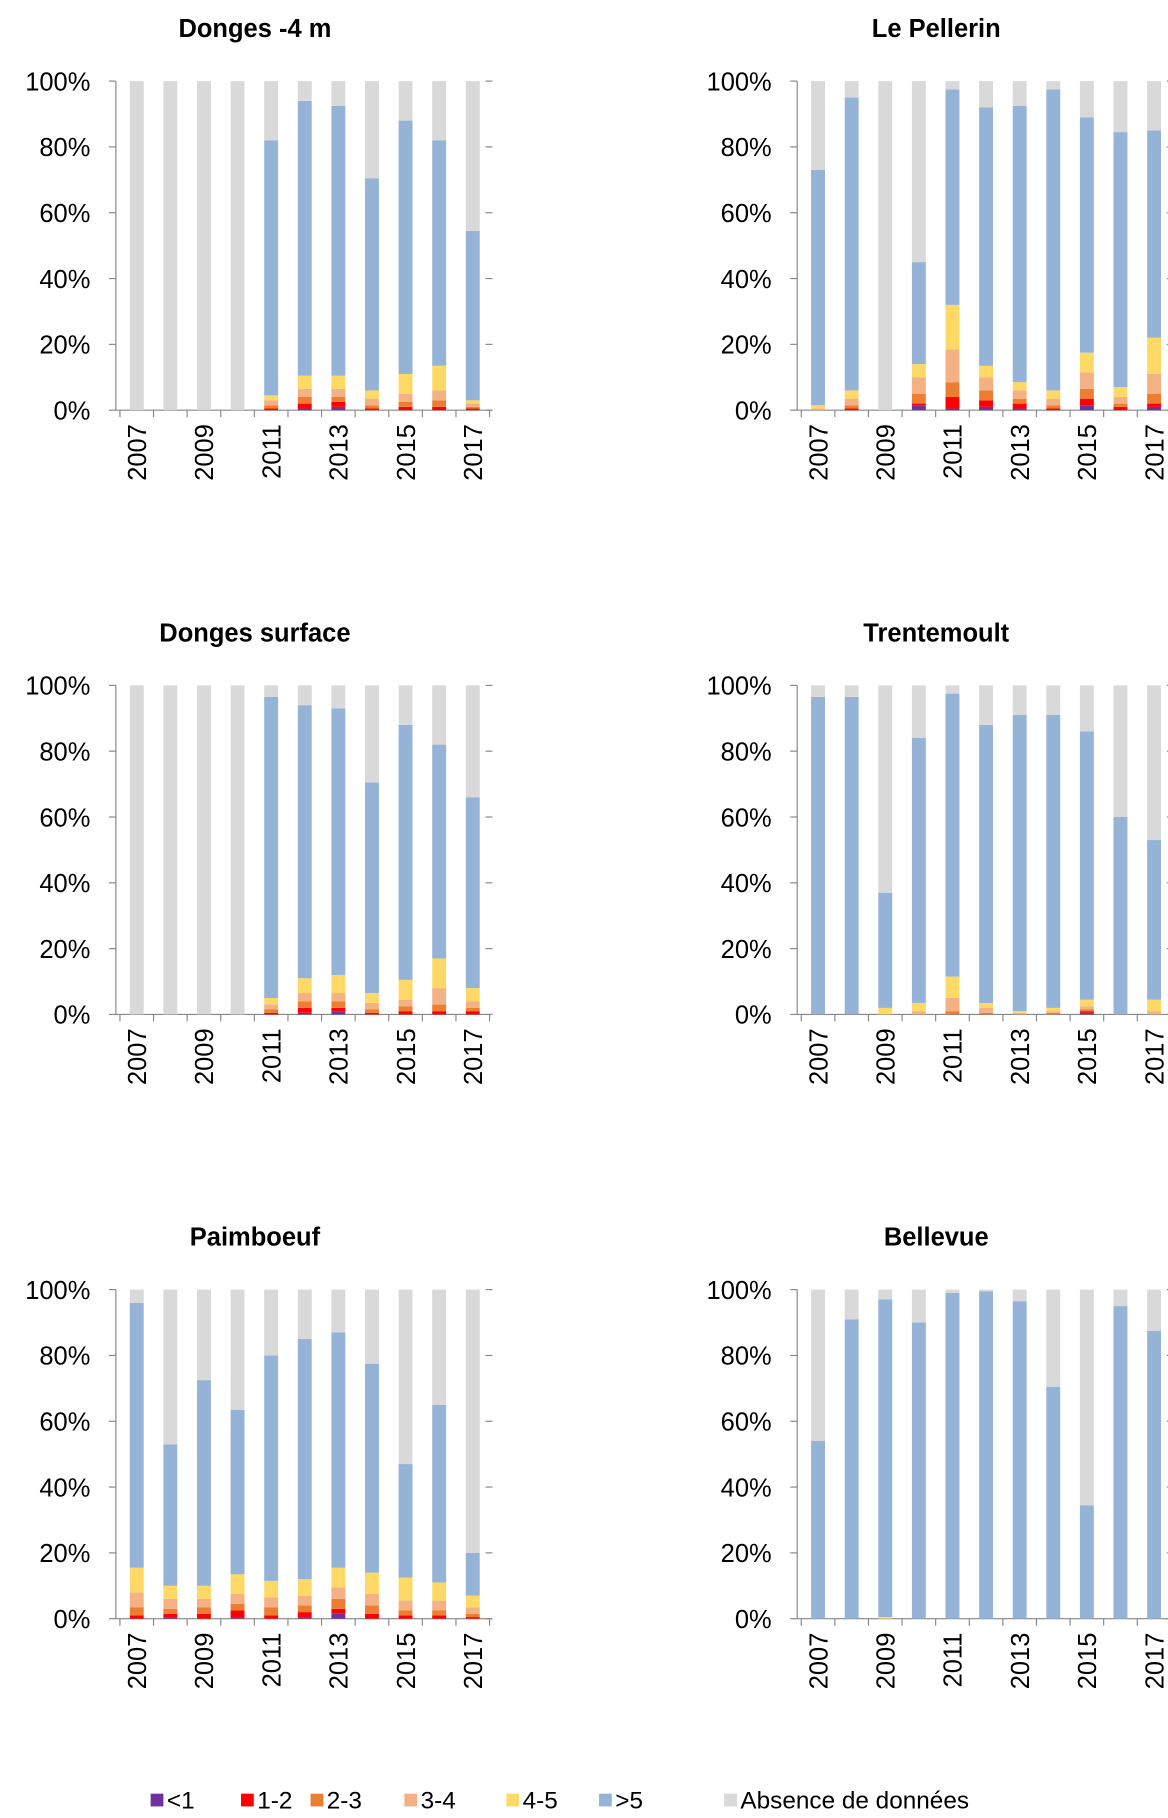  I want to click on chart-title: Le Pellerin, so click(936, 29).